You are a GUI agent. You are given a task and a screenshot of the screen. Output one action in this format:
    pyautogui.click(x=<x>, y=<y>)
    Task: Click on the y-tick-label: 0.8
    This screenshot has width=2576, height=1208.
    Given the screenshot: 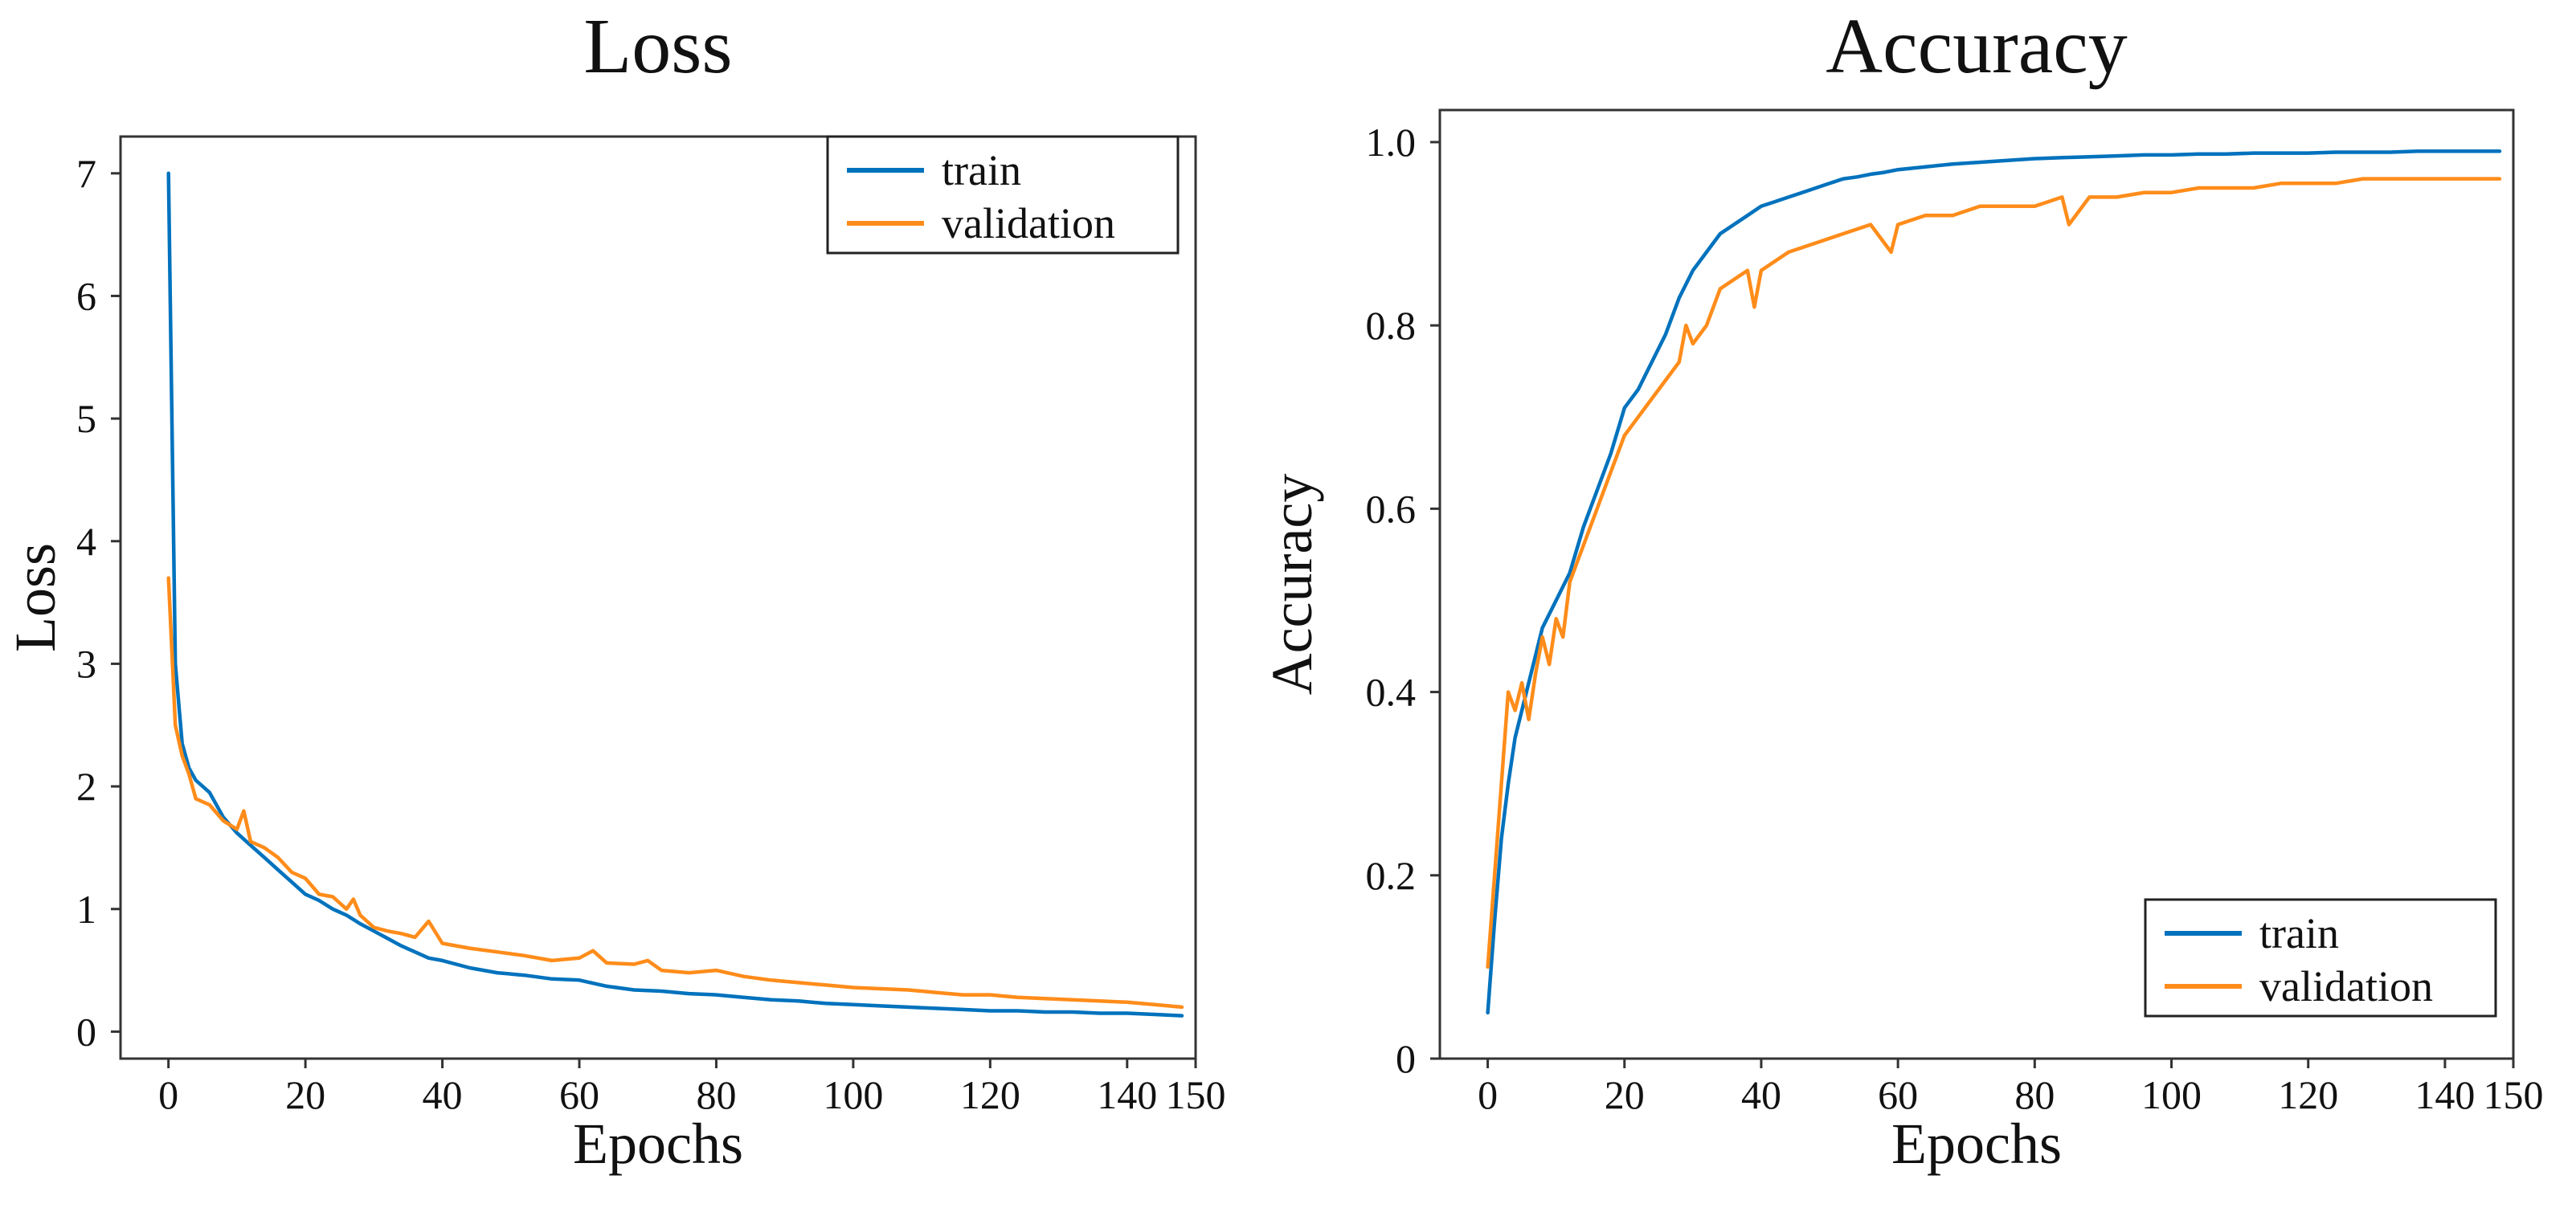 What is the action you would take?
    pyautogui.click(x=1392, y=325)
    